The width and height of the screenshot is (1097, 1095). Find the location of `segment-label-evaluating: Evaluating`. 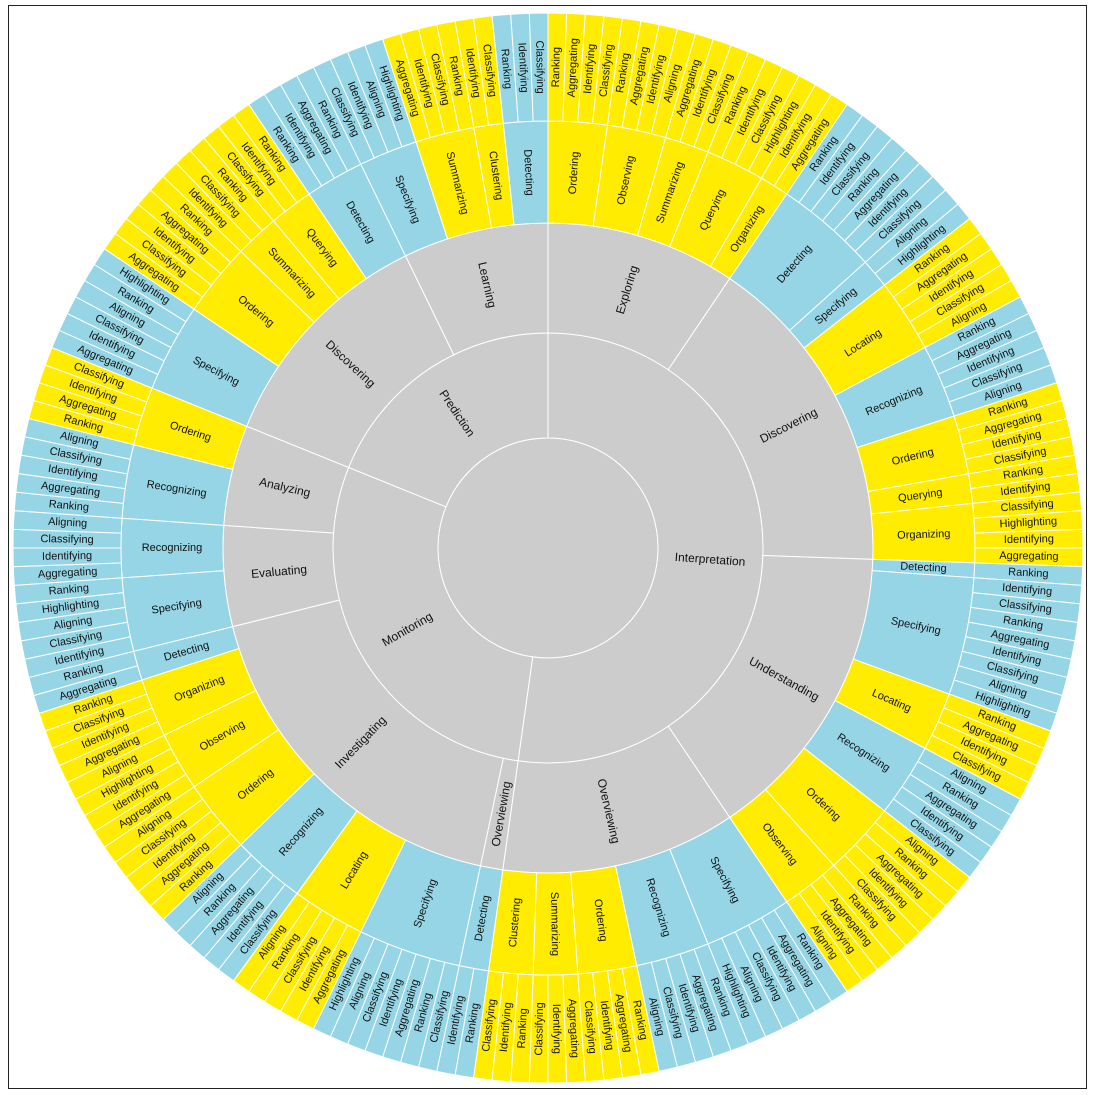

segment-label-evaluating: Evaluating is located at coordinates (279, 571).